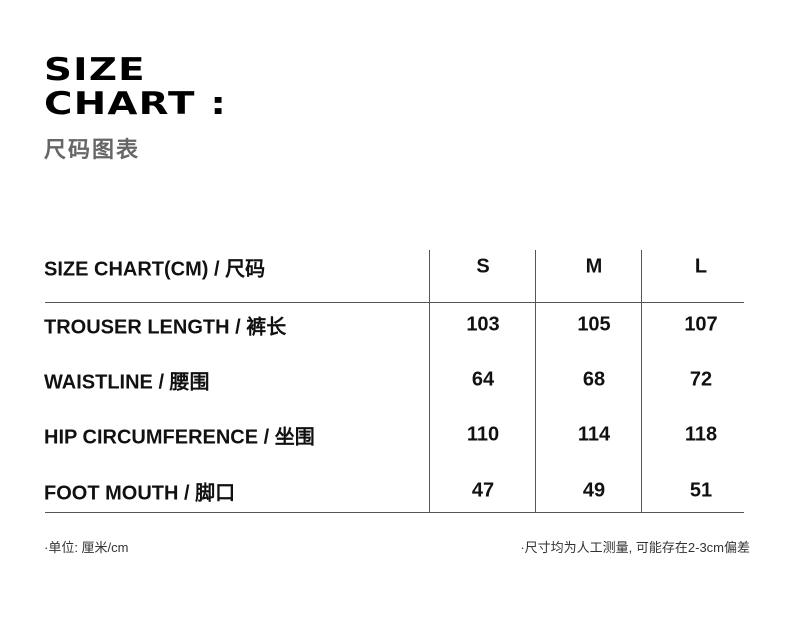  Describe the element at coordinates (165, 327) in the screenshot. I see `row-label: TROUSER LENGTH / 裤长` at that location.